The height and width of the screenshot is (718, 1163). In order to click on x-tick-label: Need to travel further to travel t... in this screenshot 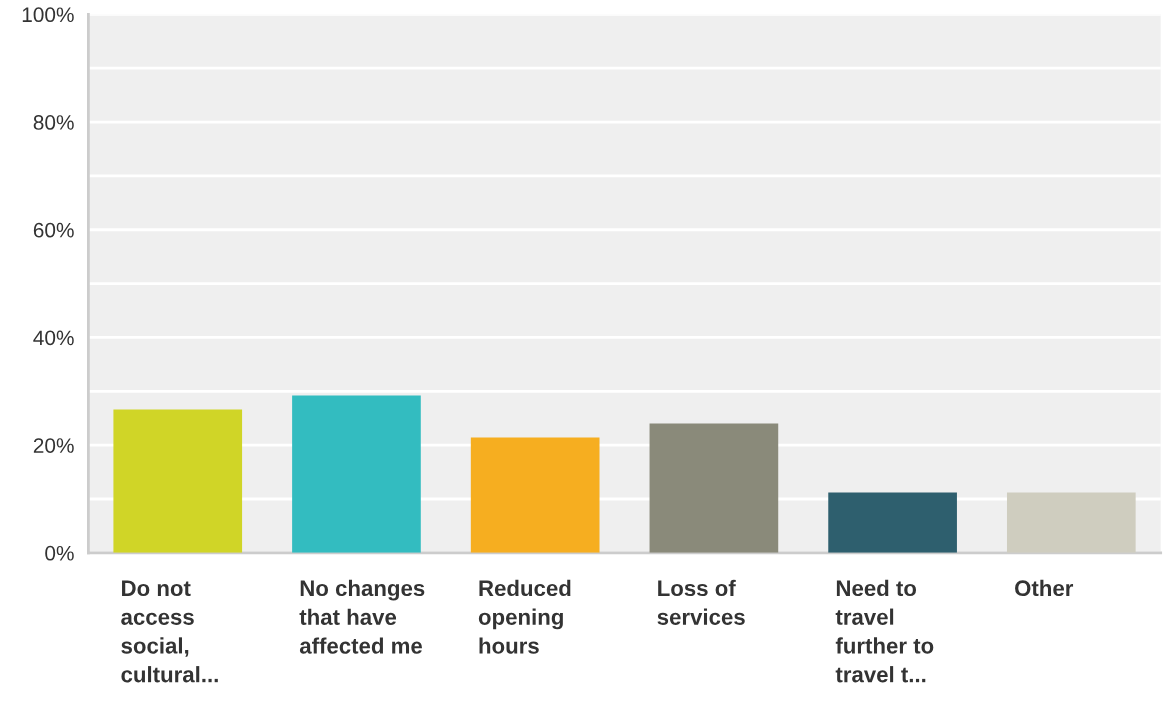, I will do `click(884, 631)`.